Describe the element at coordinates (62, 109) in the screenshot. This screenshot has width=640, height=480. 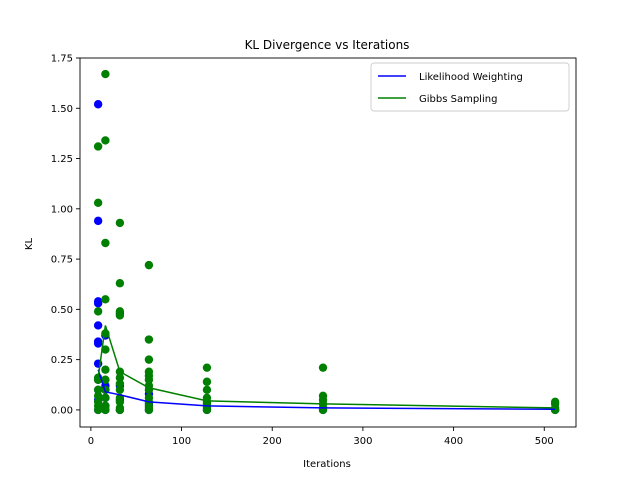
I see `y-tick-label: 1.50` at that location.